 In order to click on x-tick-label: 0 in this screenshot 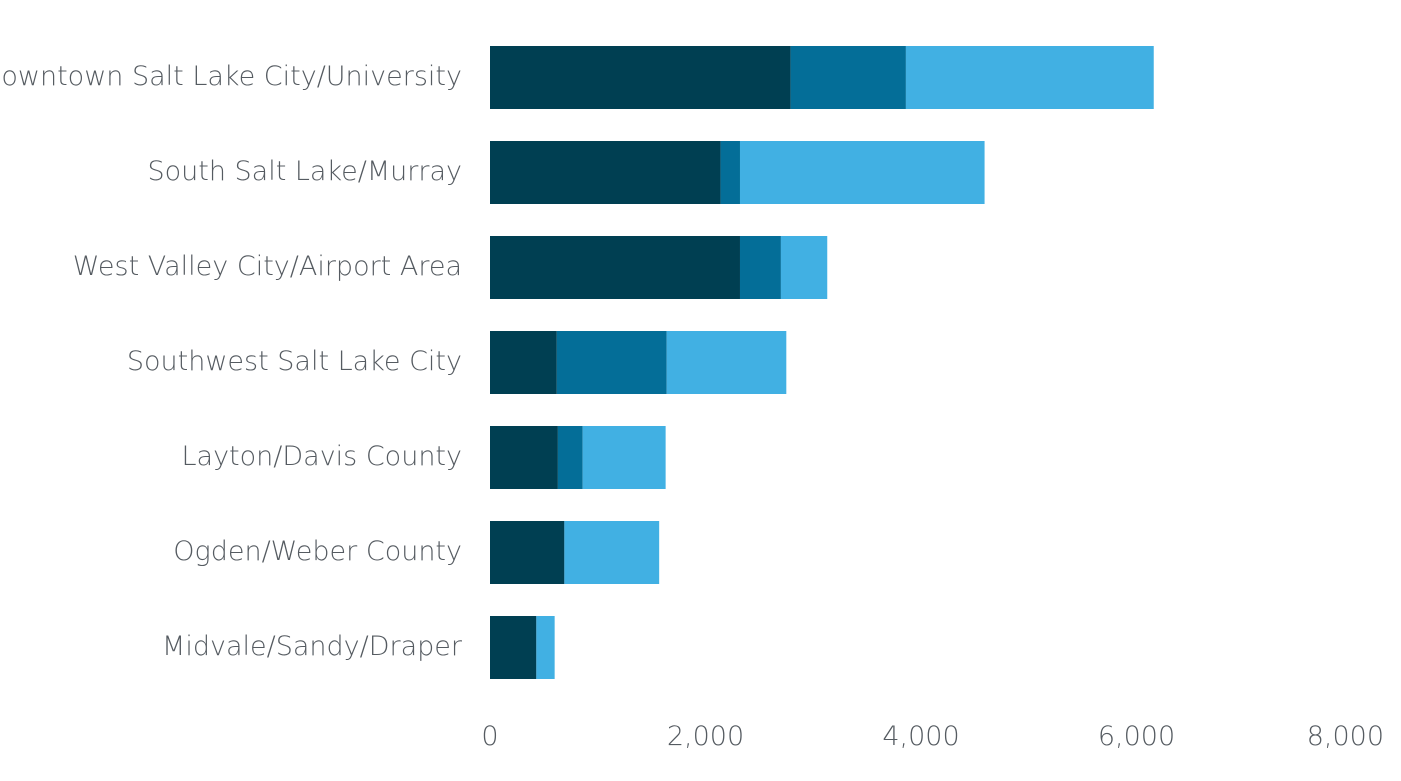, I will do `click(489, 736)`.